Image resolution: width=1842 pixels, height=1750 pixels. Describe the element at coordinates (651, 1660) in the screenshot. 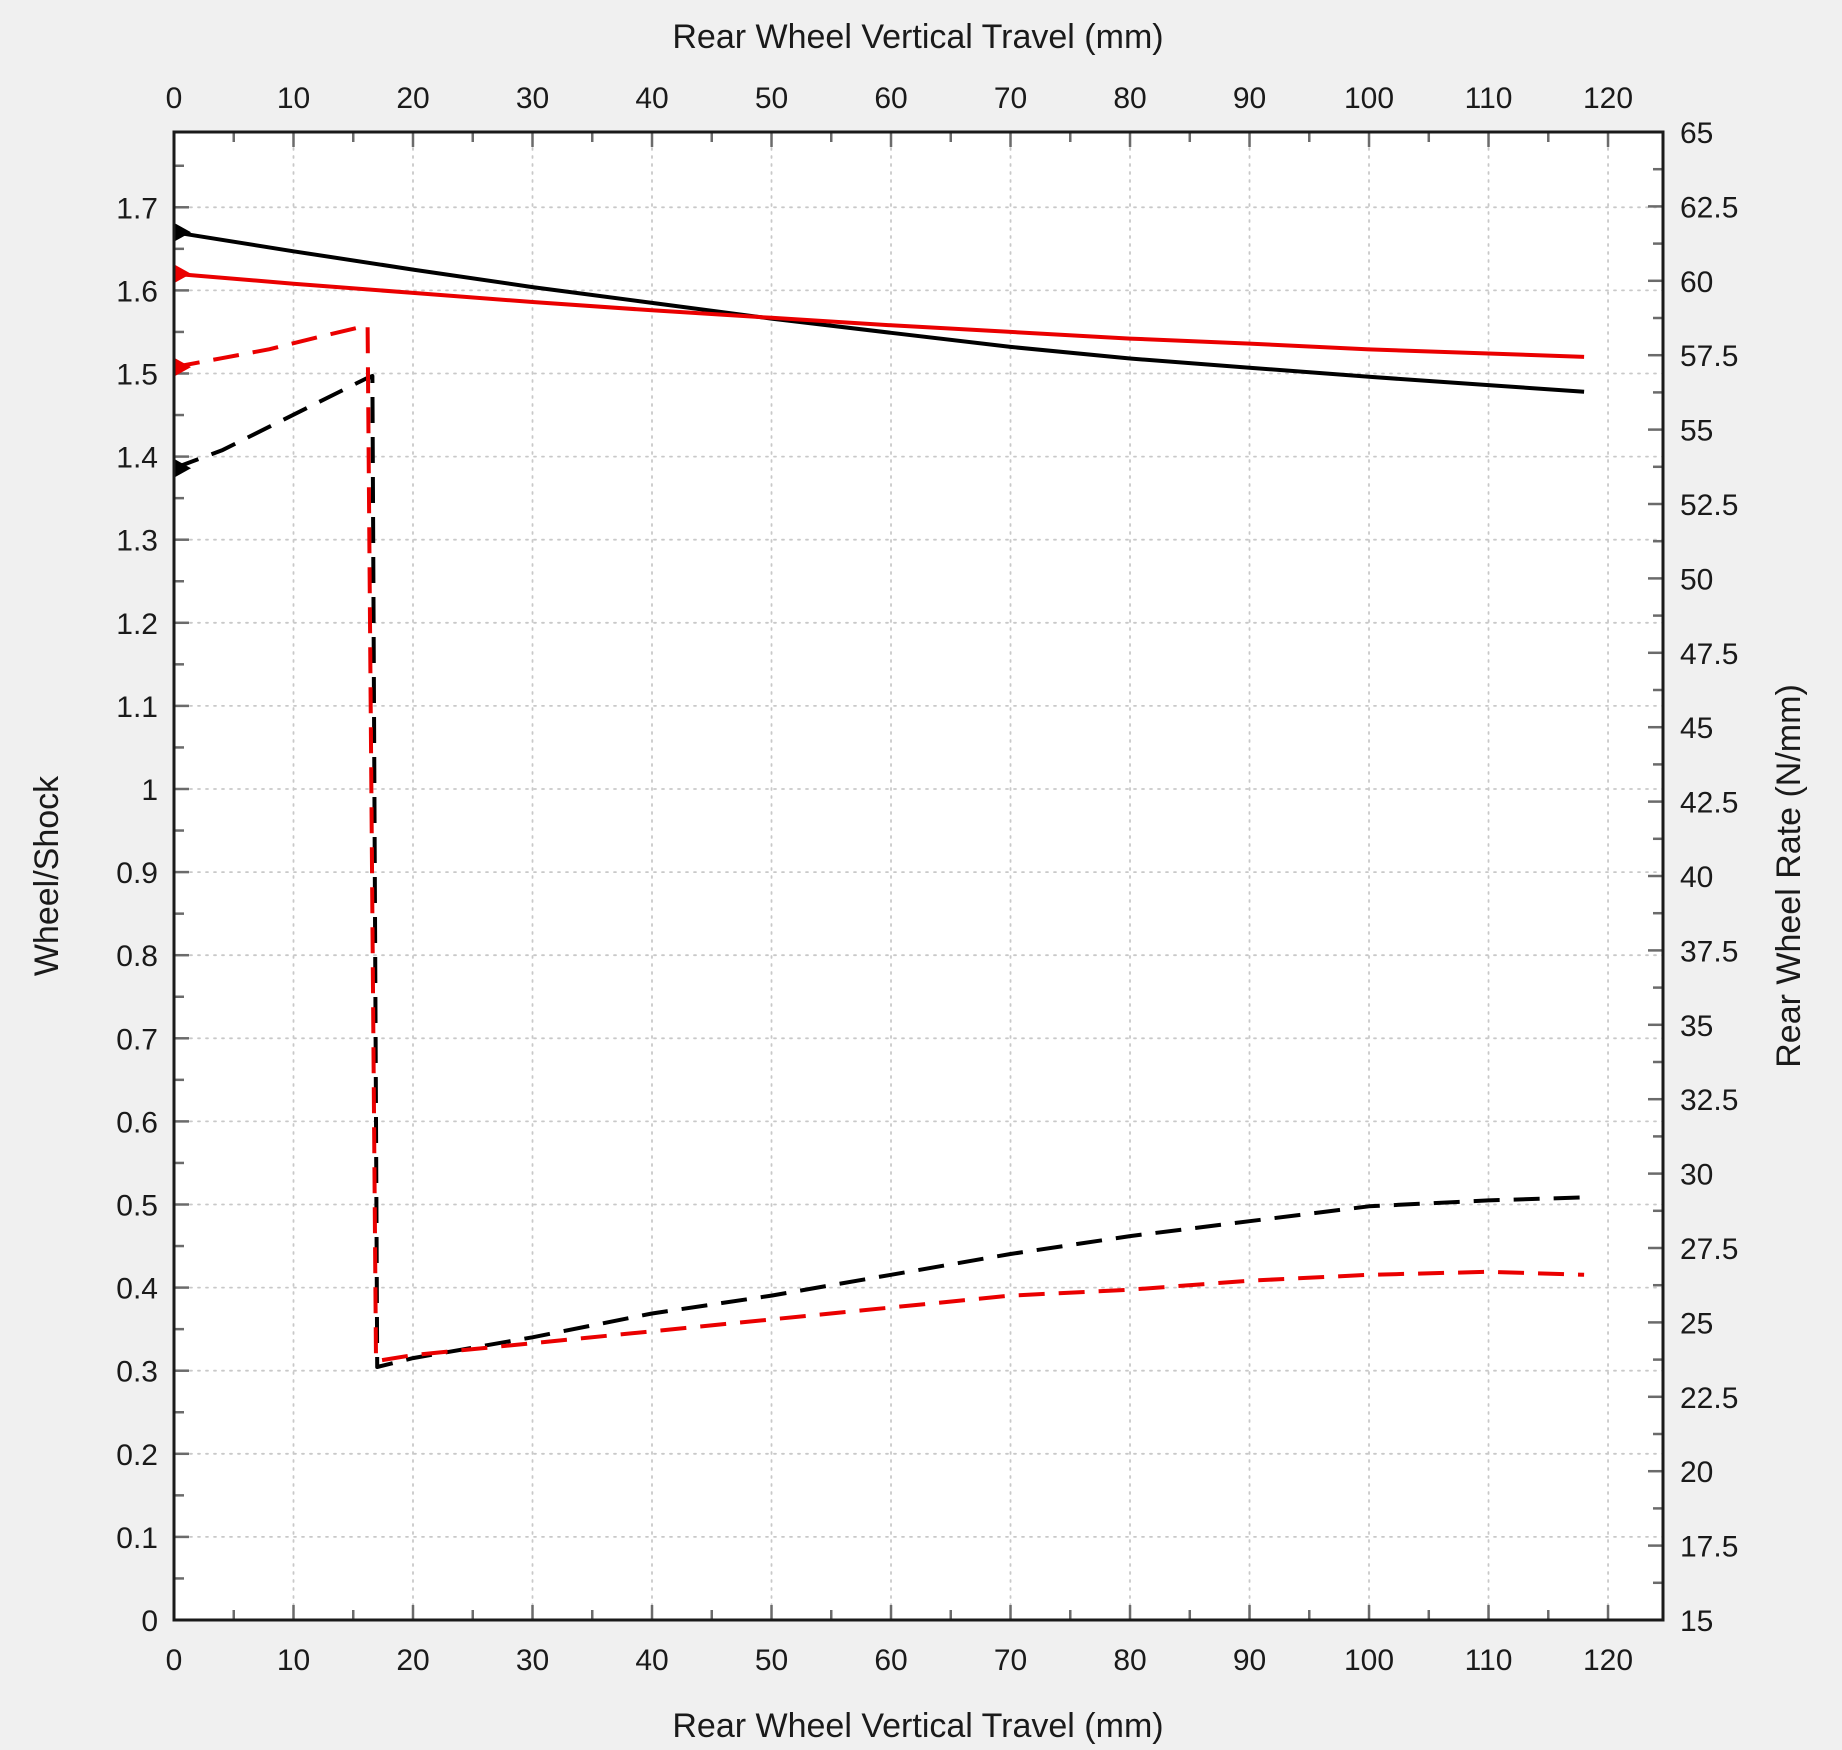

I see `x-axis-tick-label-bottom: 40` at that location.